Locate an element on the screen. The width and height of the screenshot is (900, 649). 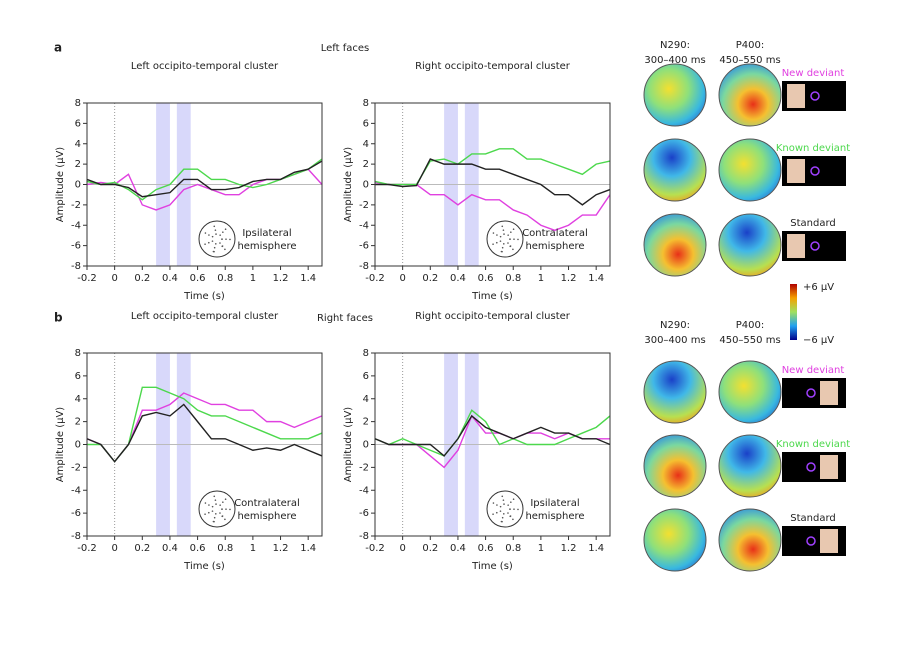
y-axis-label: Amplitude (μV) is located at coordinates (60, 185).